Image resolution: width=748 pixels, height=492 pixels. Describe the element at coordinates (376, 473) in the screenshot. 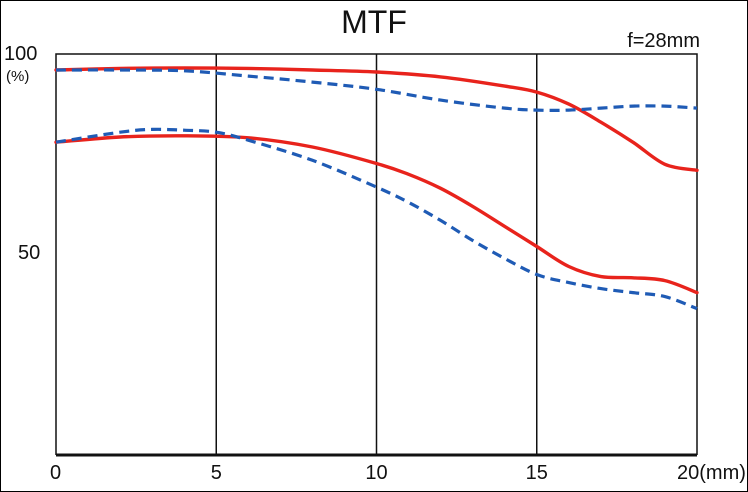

I see `x-tick-label-10: 10` at that location.